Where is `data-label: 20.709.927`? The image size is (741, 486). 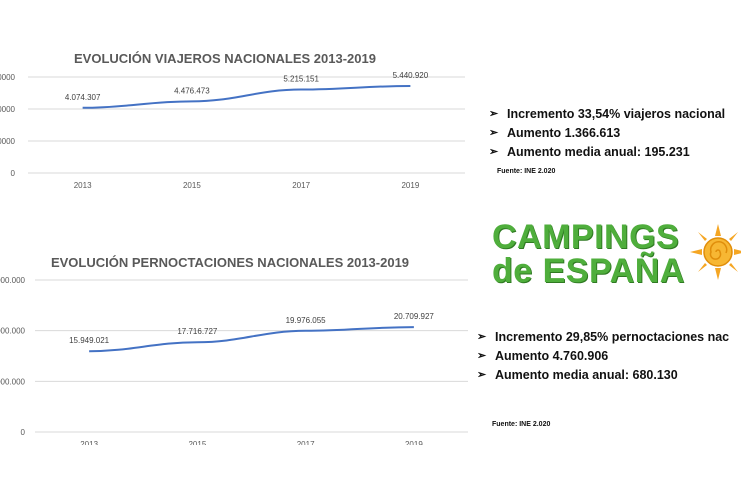 data-label: 20.709.927 is located at coordinates (414, 316).